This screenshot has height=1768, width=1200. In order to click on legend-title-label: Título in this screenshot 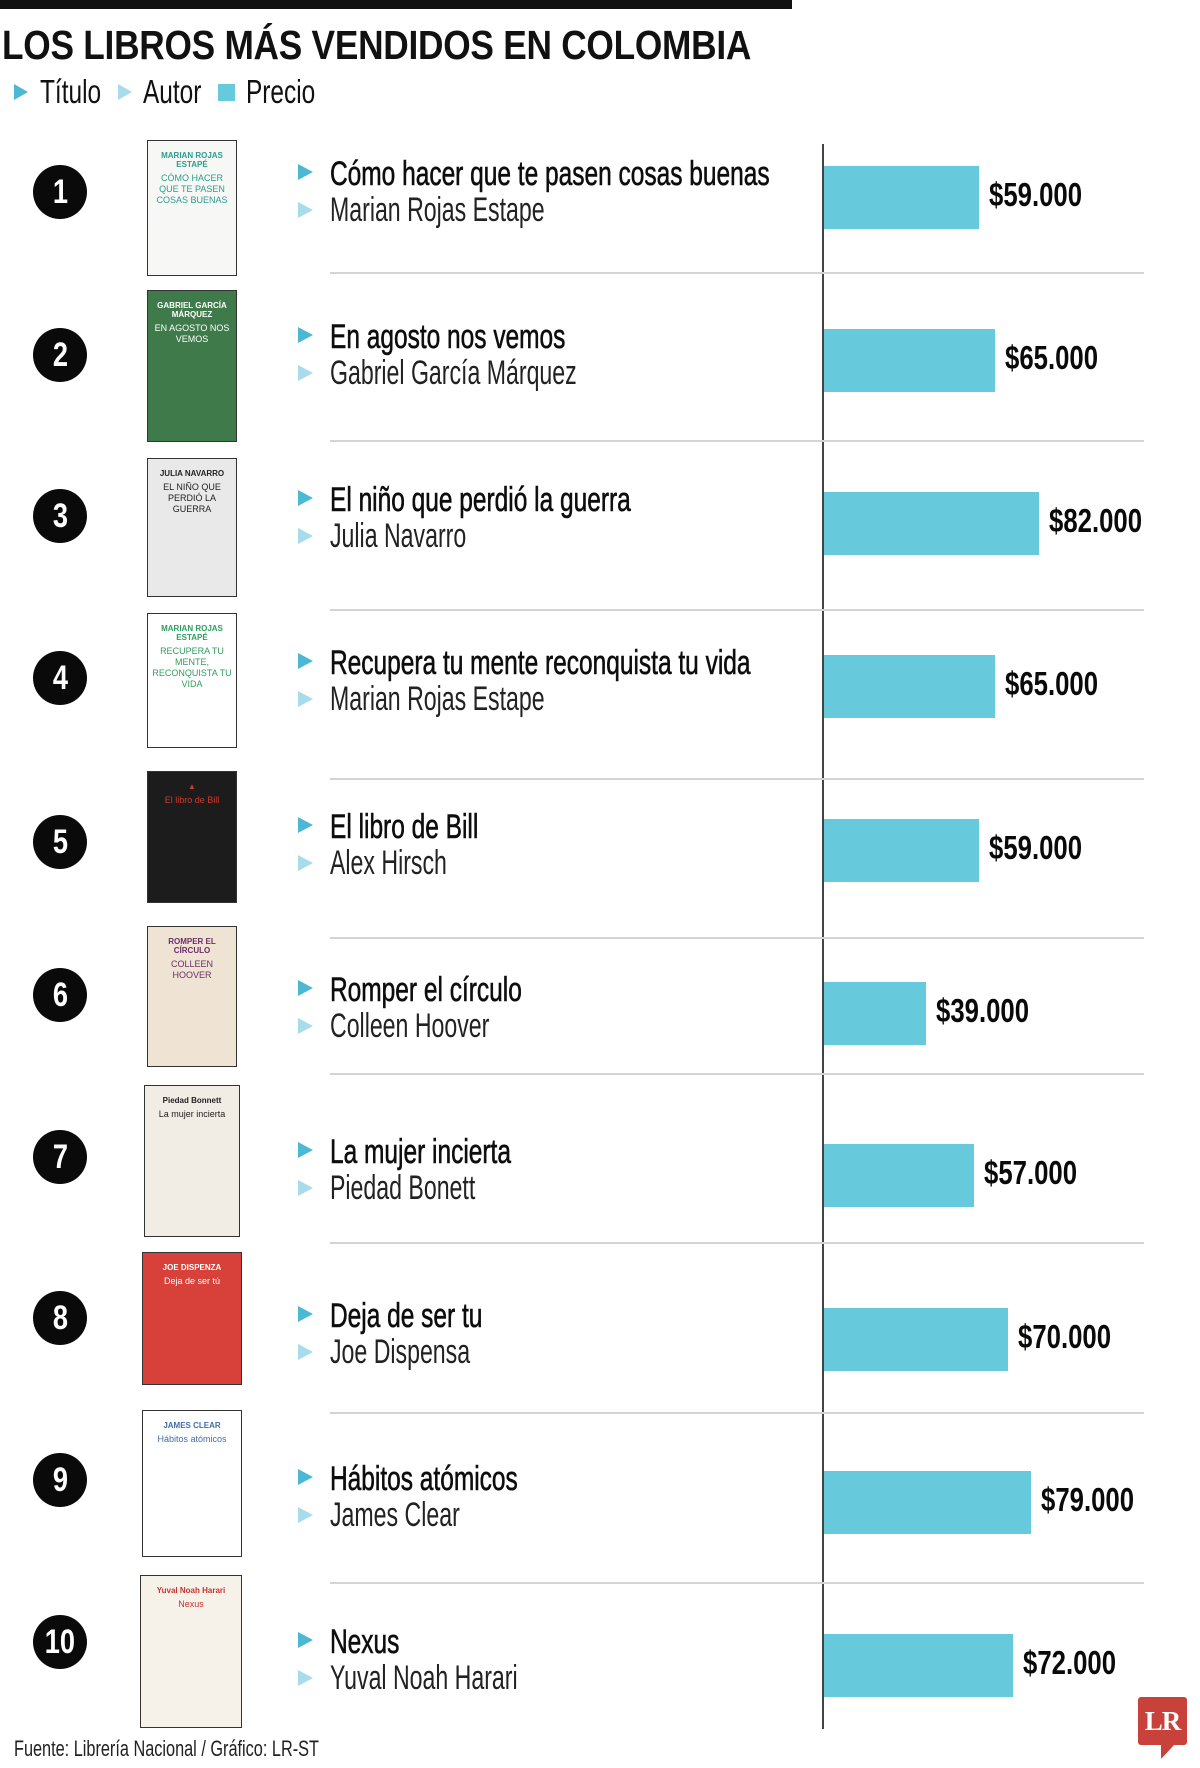, I will do `click(71, 91)`.